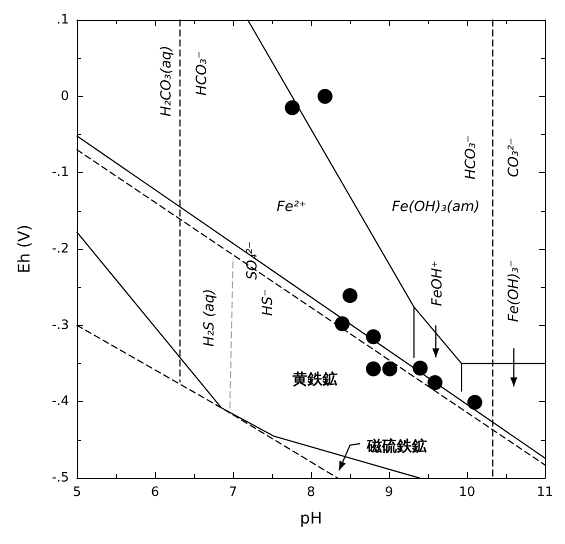 The width and height of the screenshot is (565, 544). What do you see at coordinates (311, 492) in the screenshot?
I see `x-tick-label: 8` at bounding box center [311, 492].